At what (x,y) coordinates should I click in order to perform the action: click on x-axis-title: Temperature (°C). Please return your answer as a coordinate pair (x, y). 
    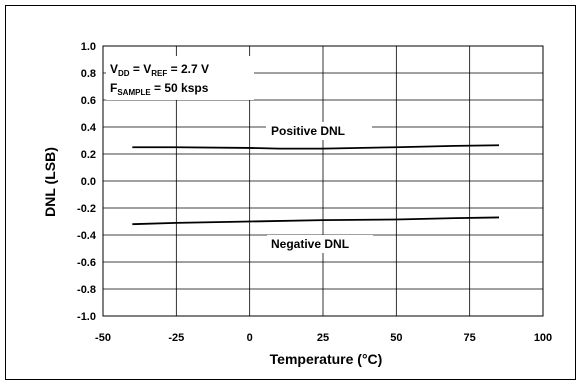
    Looking at the image, I should click on (326, 359).